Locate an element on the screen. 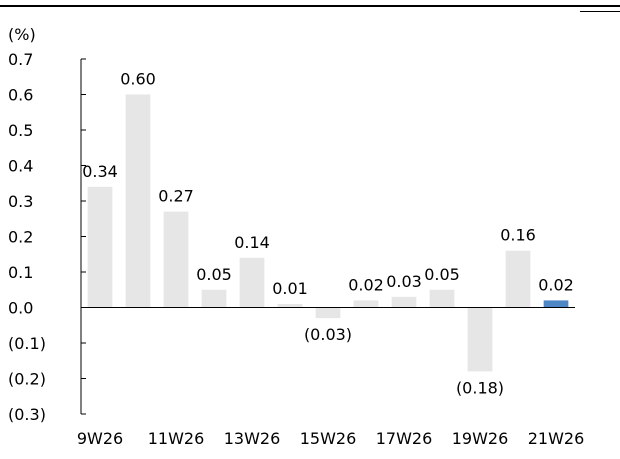 This screenshot has height=459, width=620. data-label: 0.16 is located at coordinates (518, 235).